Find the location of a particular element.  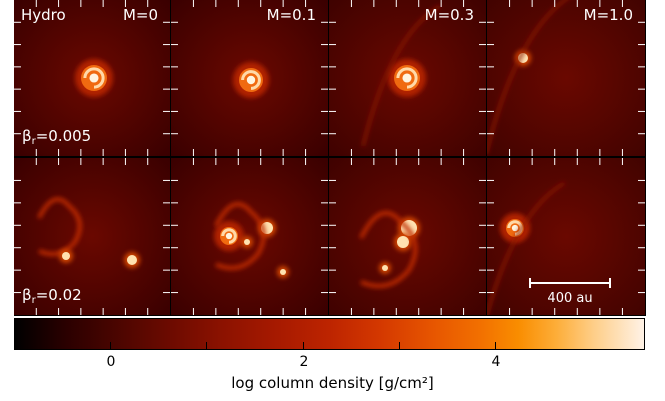

panel-label-beta: βr=0.005 is located at coordinates (57, 137).